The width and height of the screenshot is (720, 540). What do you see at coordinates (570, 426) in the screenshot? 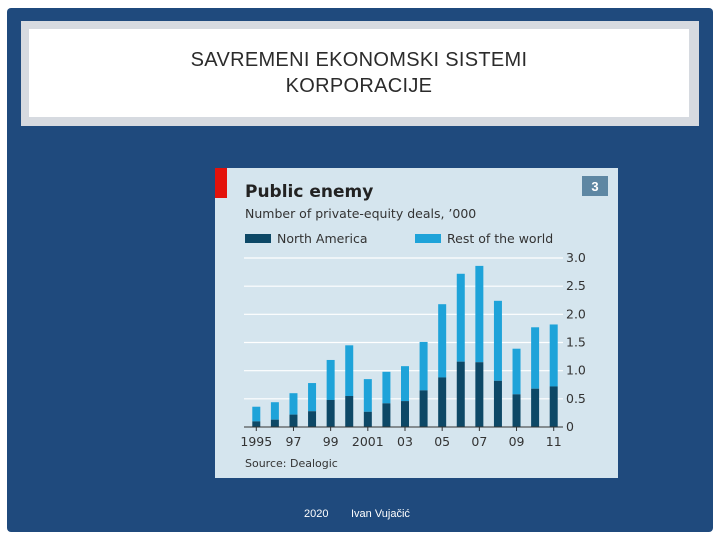
I see `y-tick-label: 0` at bounding box center [570, 426].